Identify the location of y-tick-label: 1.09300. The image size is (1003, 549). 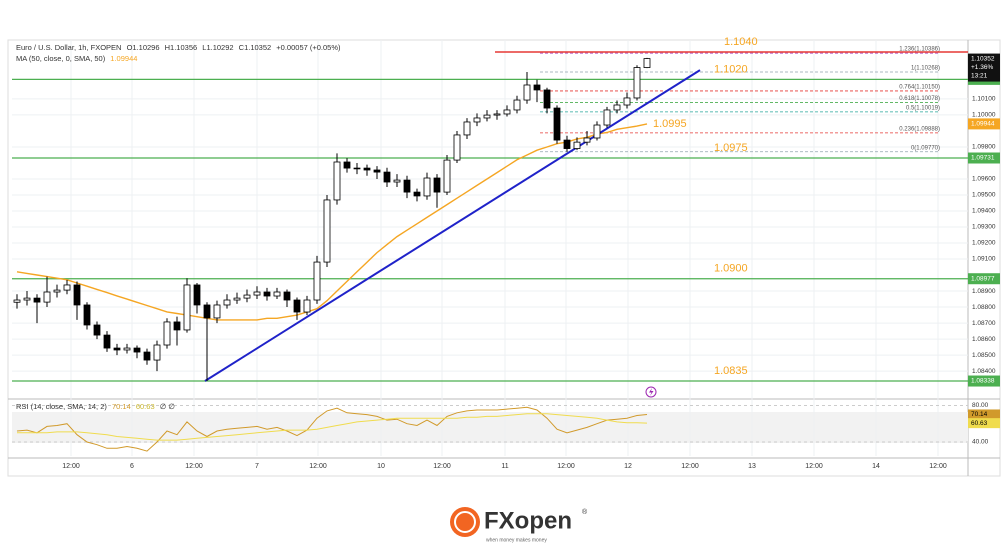
(984, 227).